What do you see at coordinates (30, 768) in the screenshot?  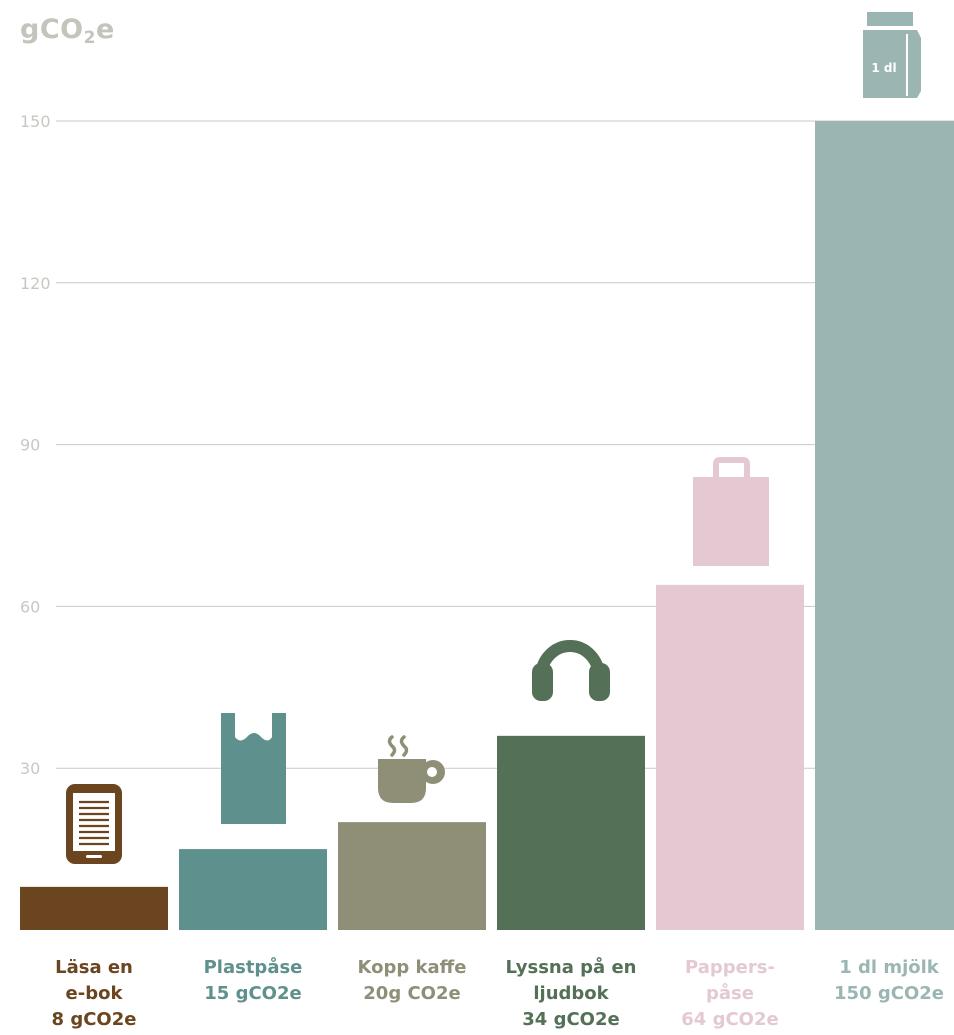 I see `y-tick-label: 30` at bounding box center [30, 768].